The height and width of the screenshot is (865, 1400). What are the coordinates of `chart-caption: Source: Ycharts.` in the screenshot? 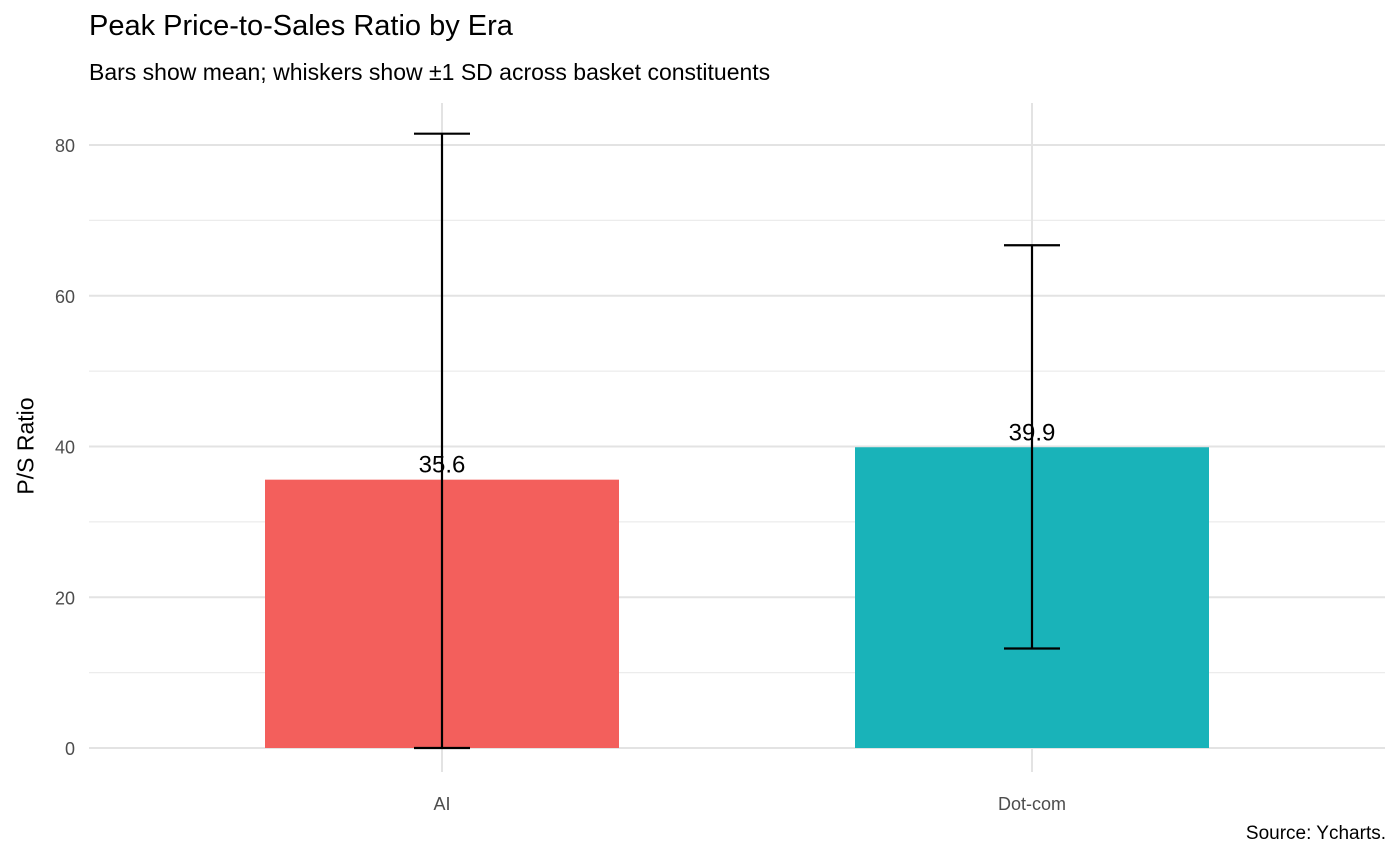 It's located at (1315, 833).